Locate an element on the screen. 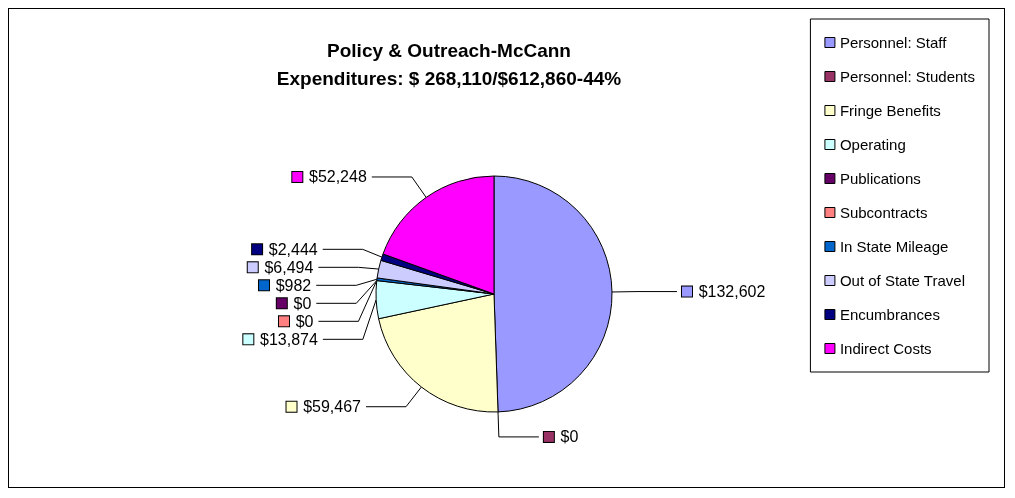 The width and height of the screenshot is (1015, 498). data-label: $132,602 is located at coordinates (732, 292).